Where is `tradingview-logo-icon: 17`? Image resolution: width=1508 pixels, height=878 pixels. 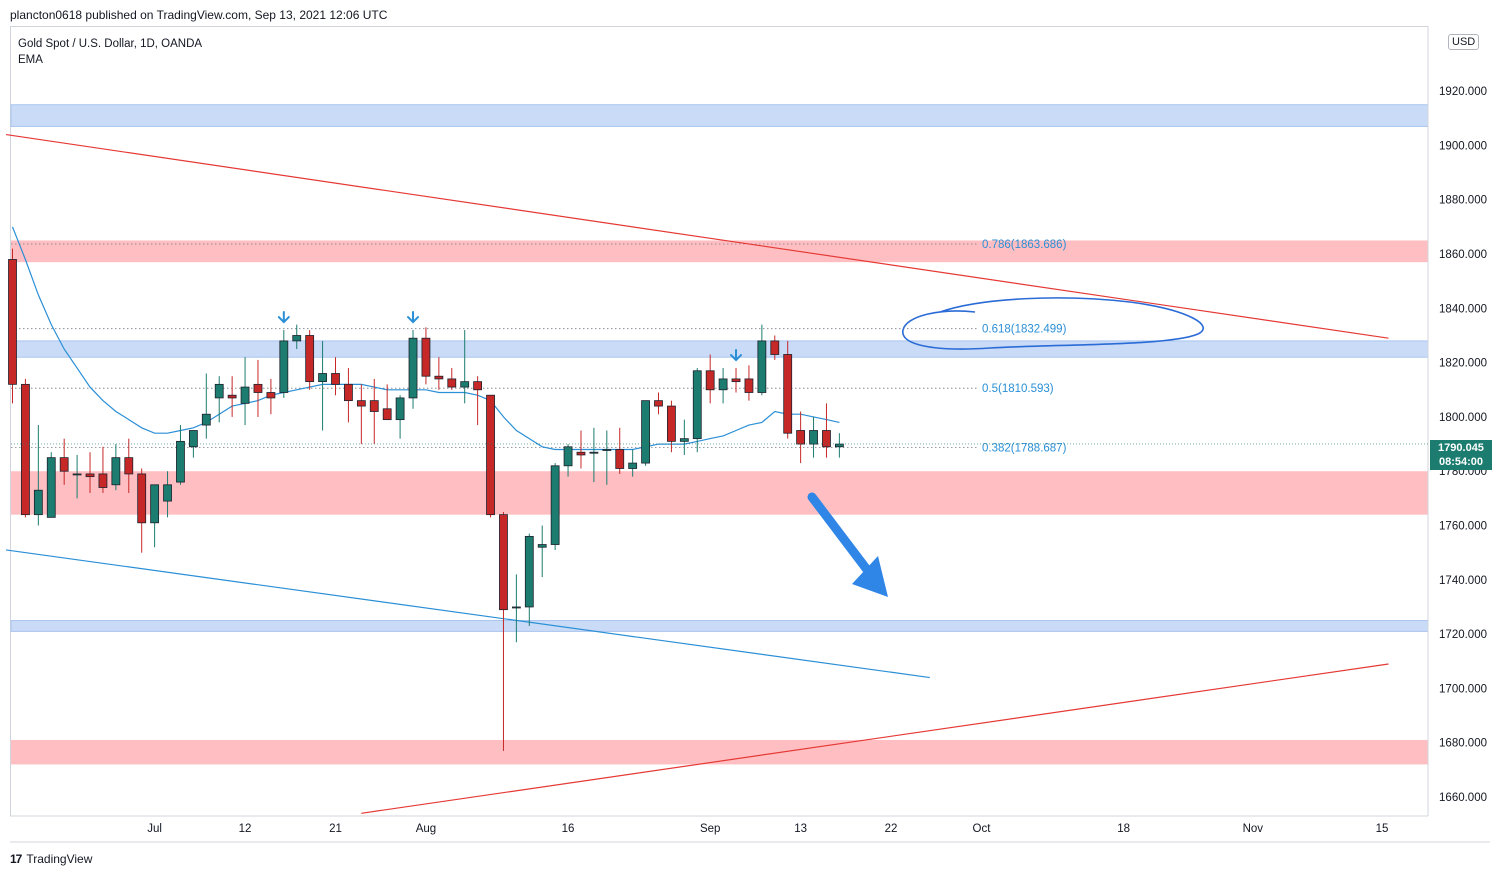
tradingview-logo-icon: 17 is located at coordinates (16, 859).